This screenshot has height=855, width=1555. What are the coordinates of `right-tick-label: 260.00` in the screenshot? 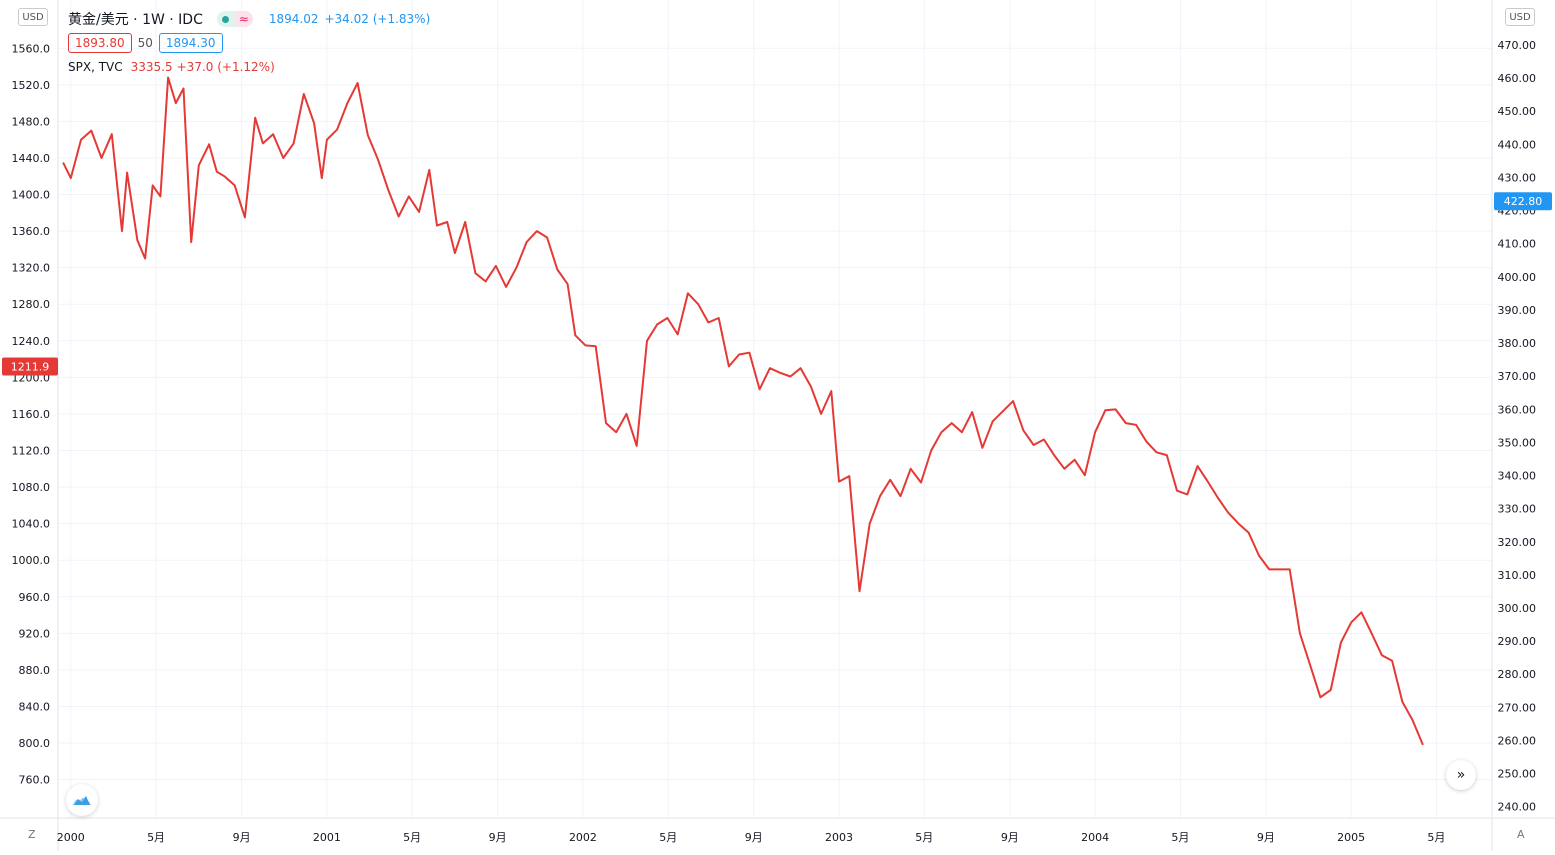 It's located at (1517, 740).